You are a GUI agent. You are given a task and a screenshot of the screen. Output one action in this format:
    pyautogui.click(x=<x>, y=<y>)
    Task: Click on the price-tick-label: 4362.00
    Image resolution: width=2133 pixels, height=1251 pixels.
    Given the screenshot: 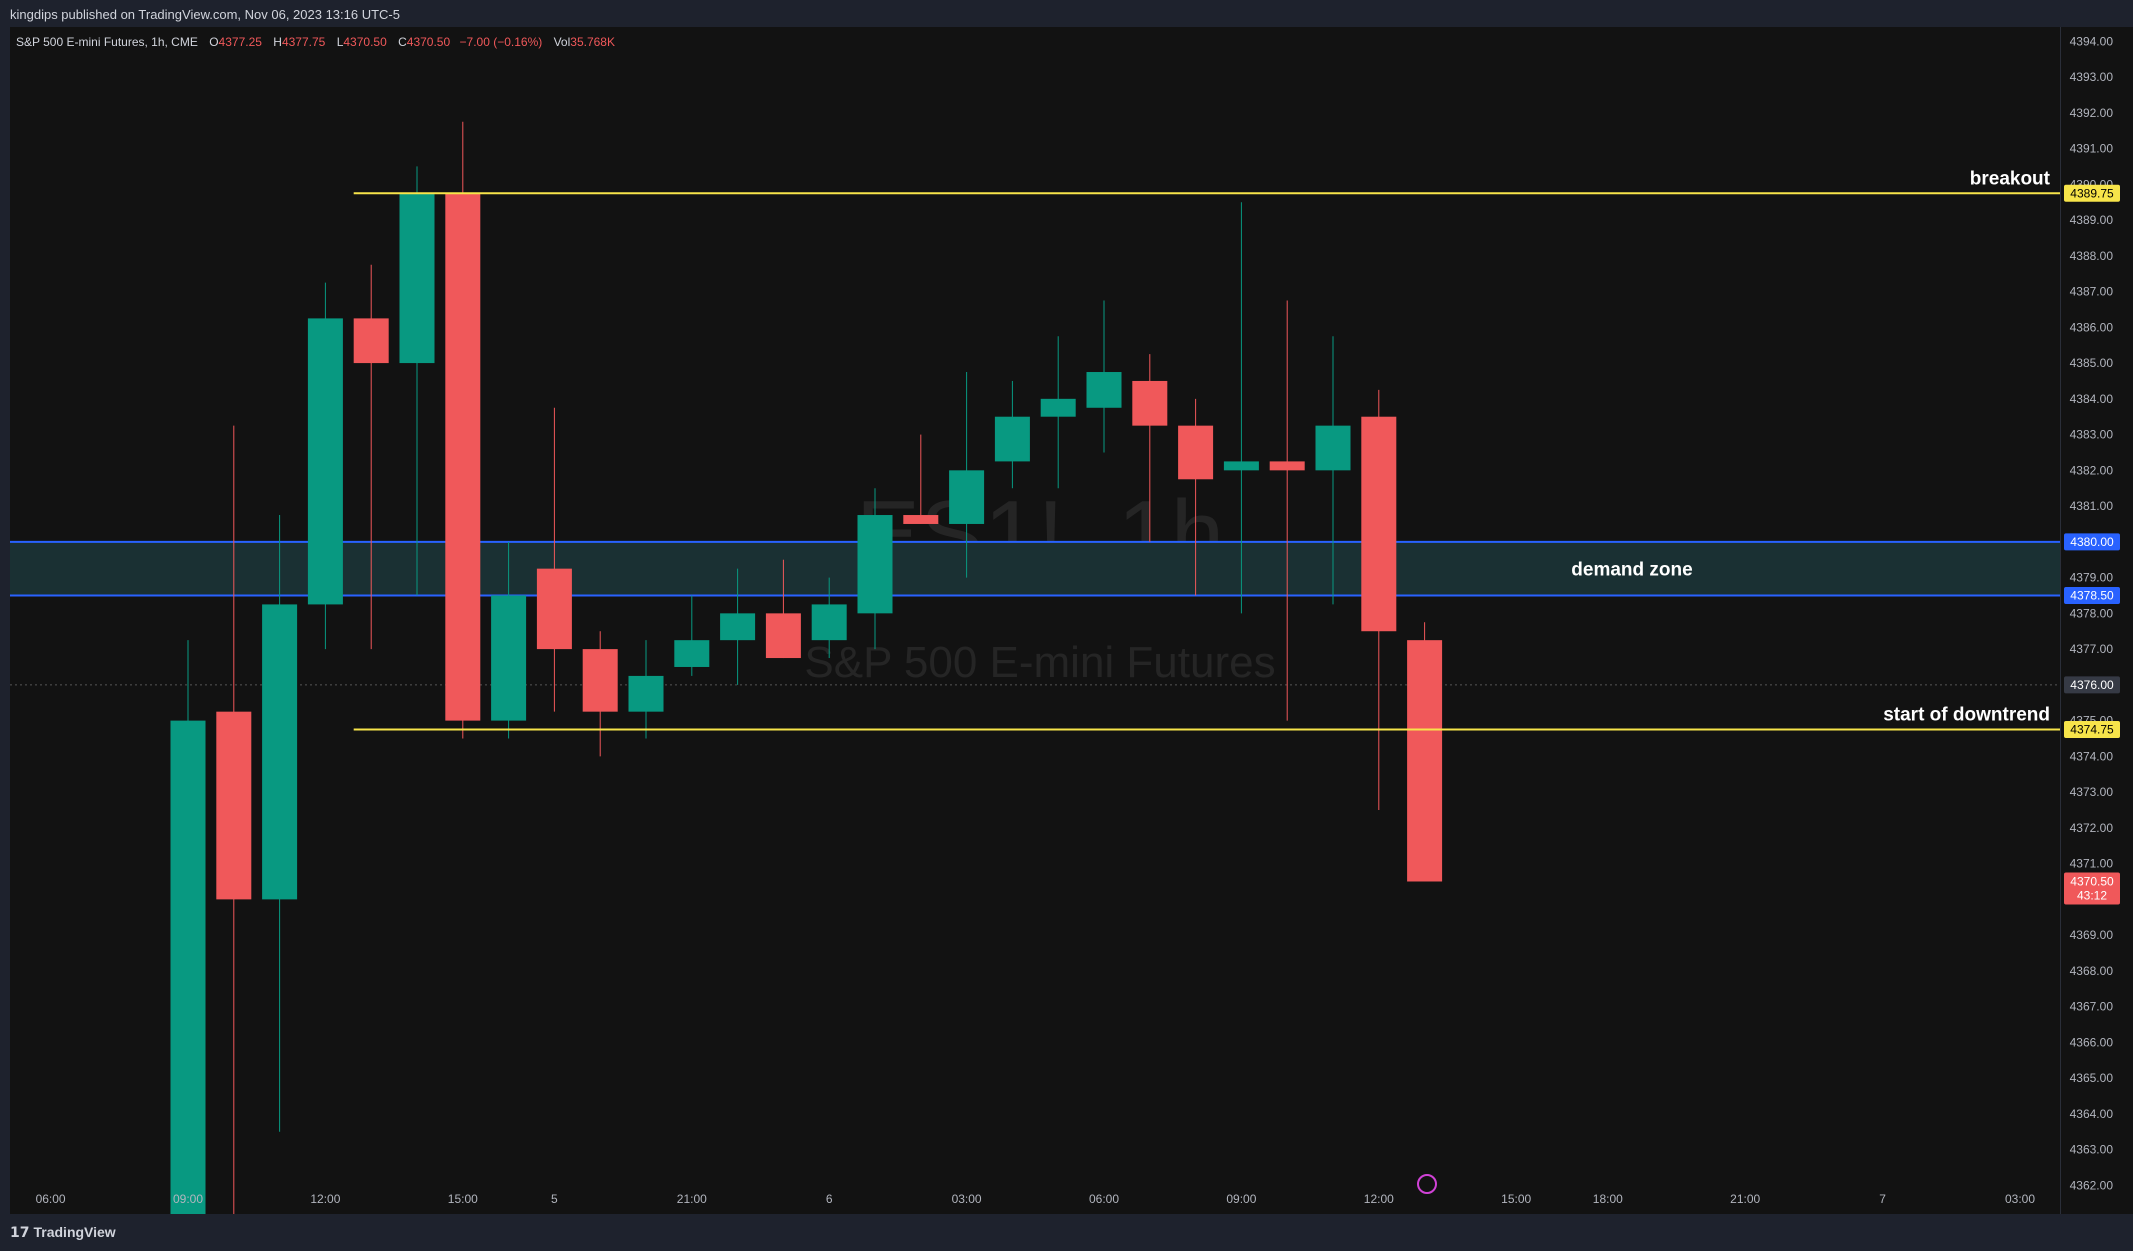 What is the action you would take?
    pyautogui.click(x=2092, y=1185)
    